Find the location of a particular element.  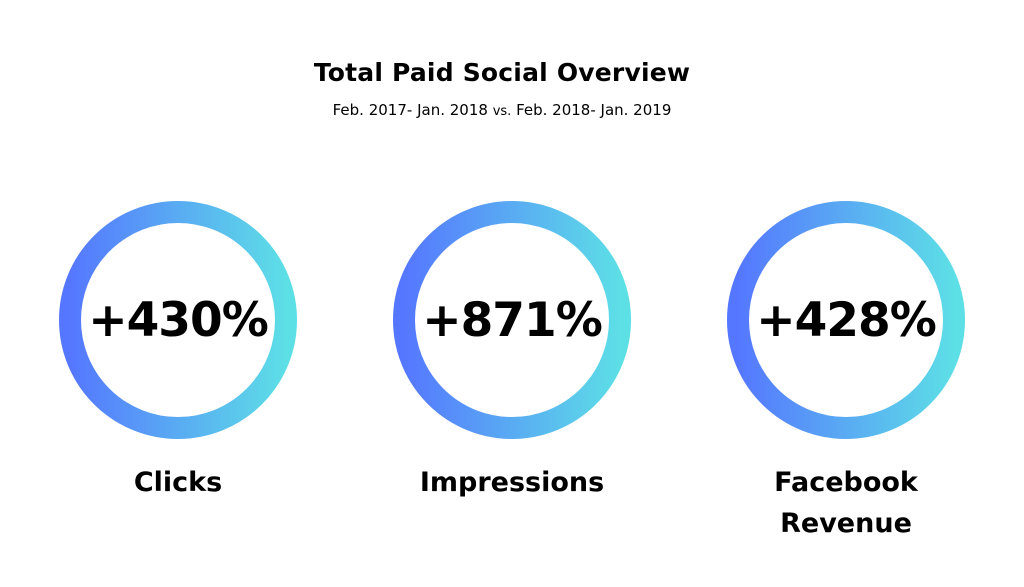

metric-value: +428% is located at coordinates (846, 320).